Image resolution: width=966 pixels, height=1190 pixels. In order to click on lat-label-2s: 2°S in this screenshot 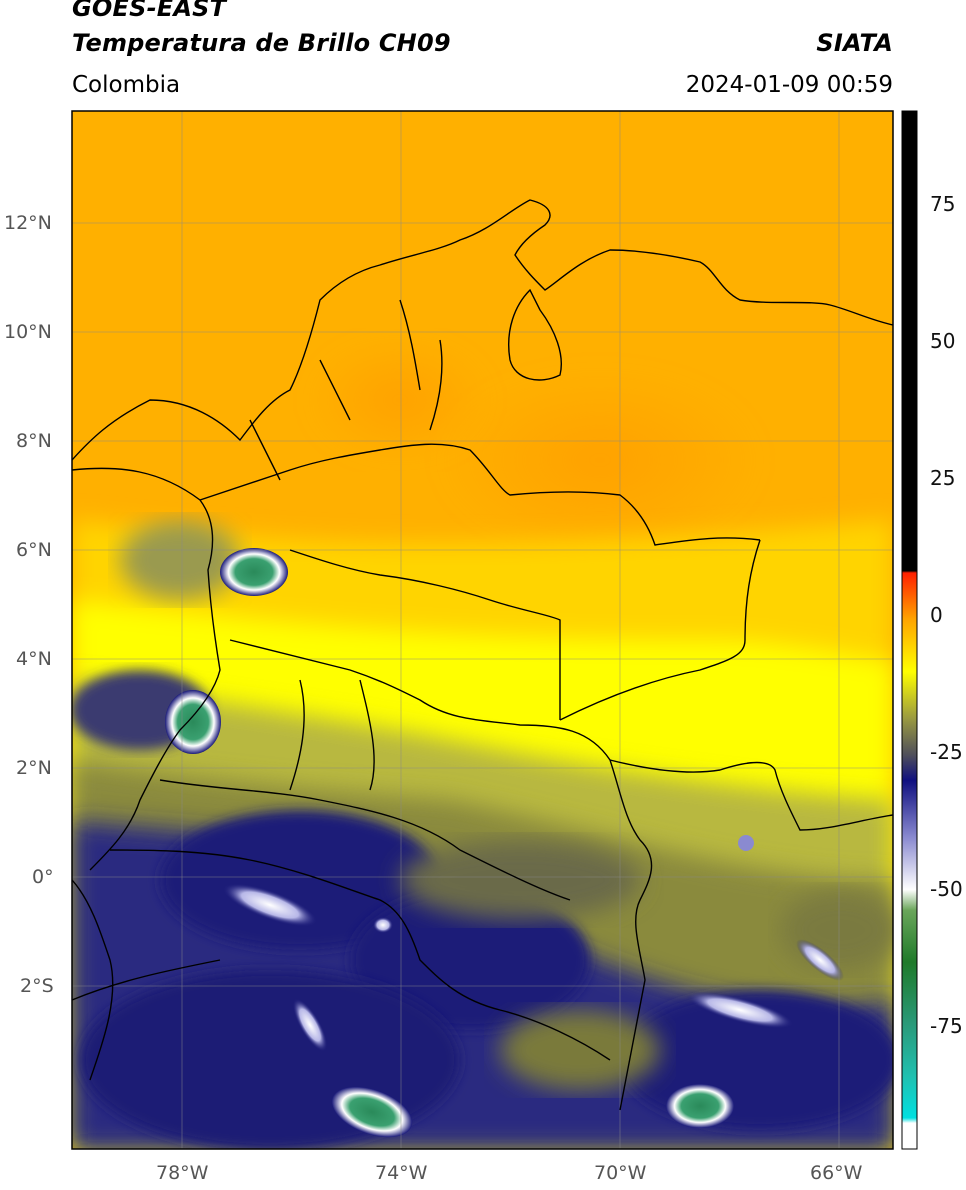, I will do `click(37, 986)`.